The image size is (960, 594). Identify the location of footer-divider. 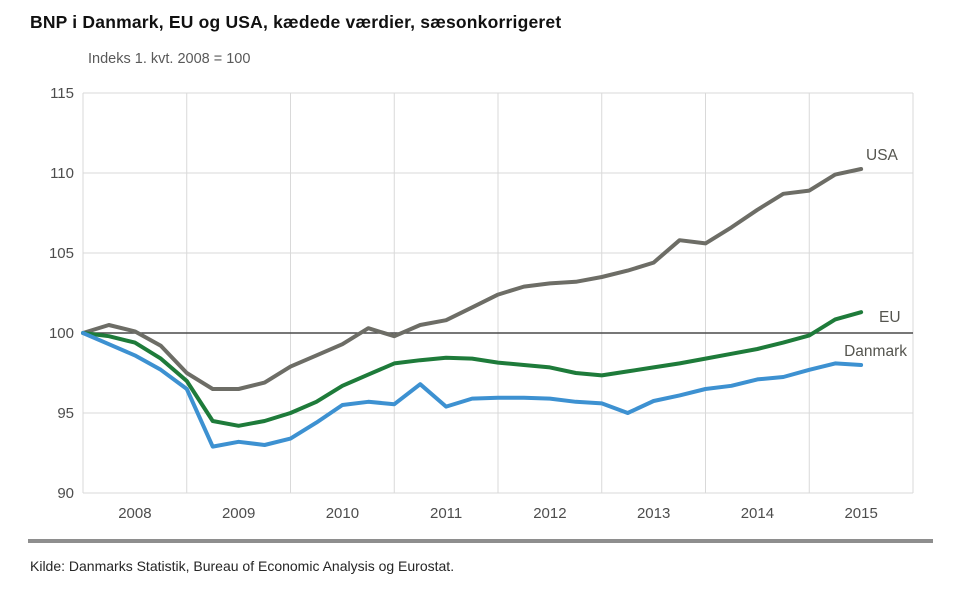
(480, 541).